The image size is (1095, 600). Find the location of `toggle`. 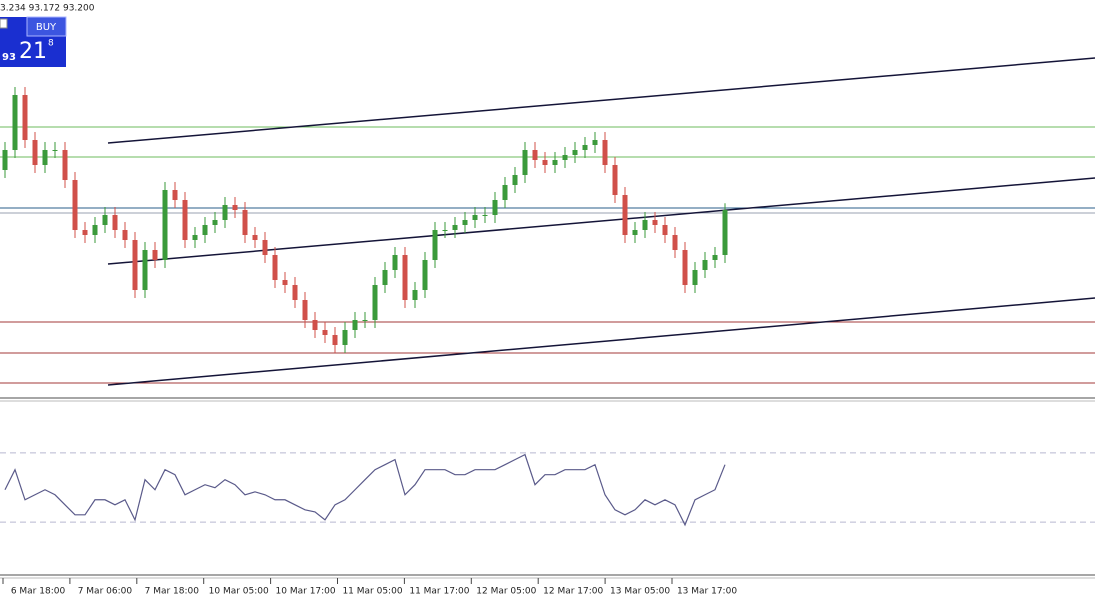

toggle is located at coordinates (4, 23).